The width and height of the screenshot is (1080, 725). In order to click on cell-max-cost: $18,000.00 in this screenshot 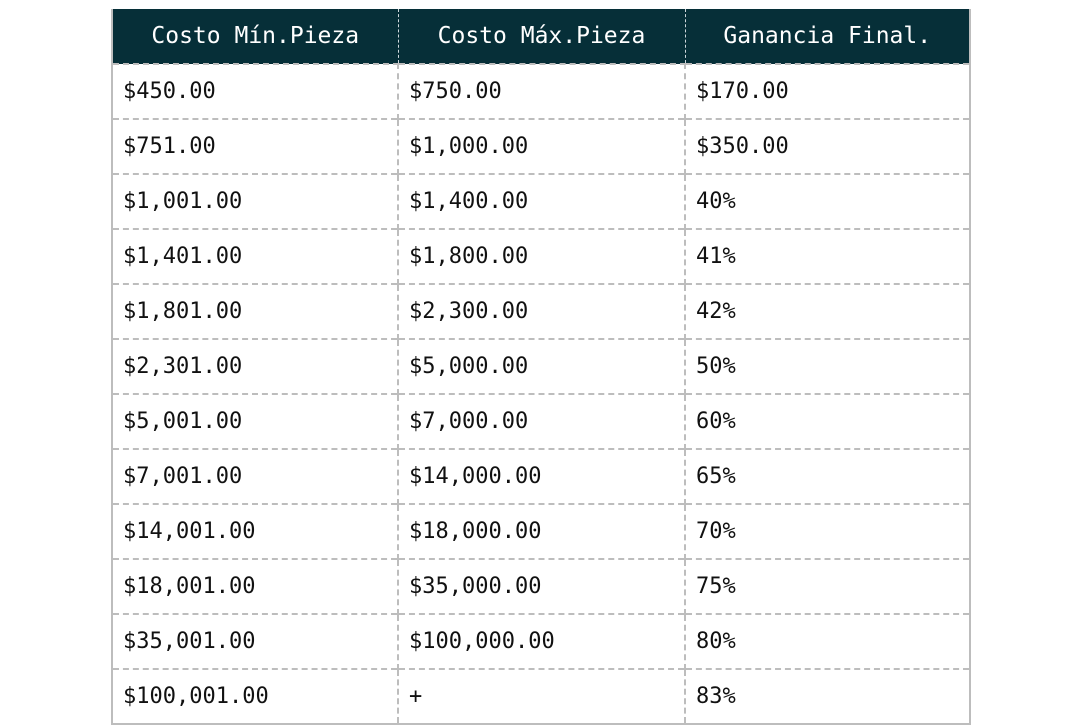, I will do `click(542, 531)`.